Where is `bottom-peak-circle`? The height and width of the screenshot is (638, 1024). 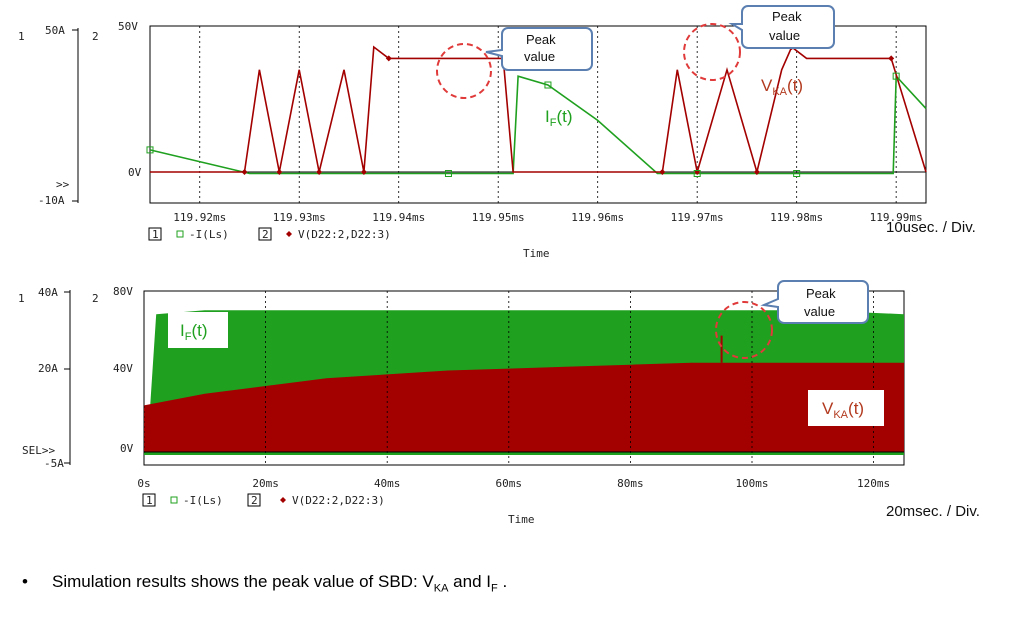
bottom-peak-circle is located at coordinates (744, 330).